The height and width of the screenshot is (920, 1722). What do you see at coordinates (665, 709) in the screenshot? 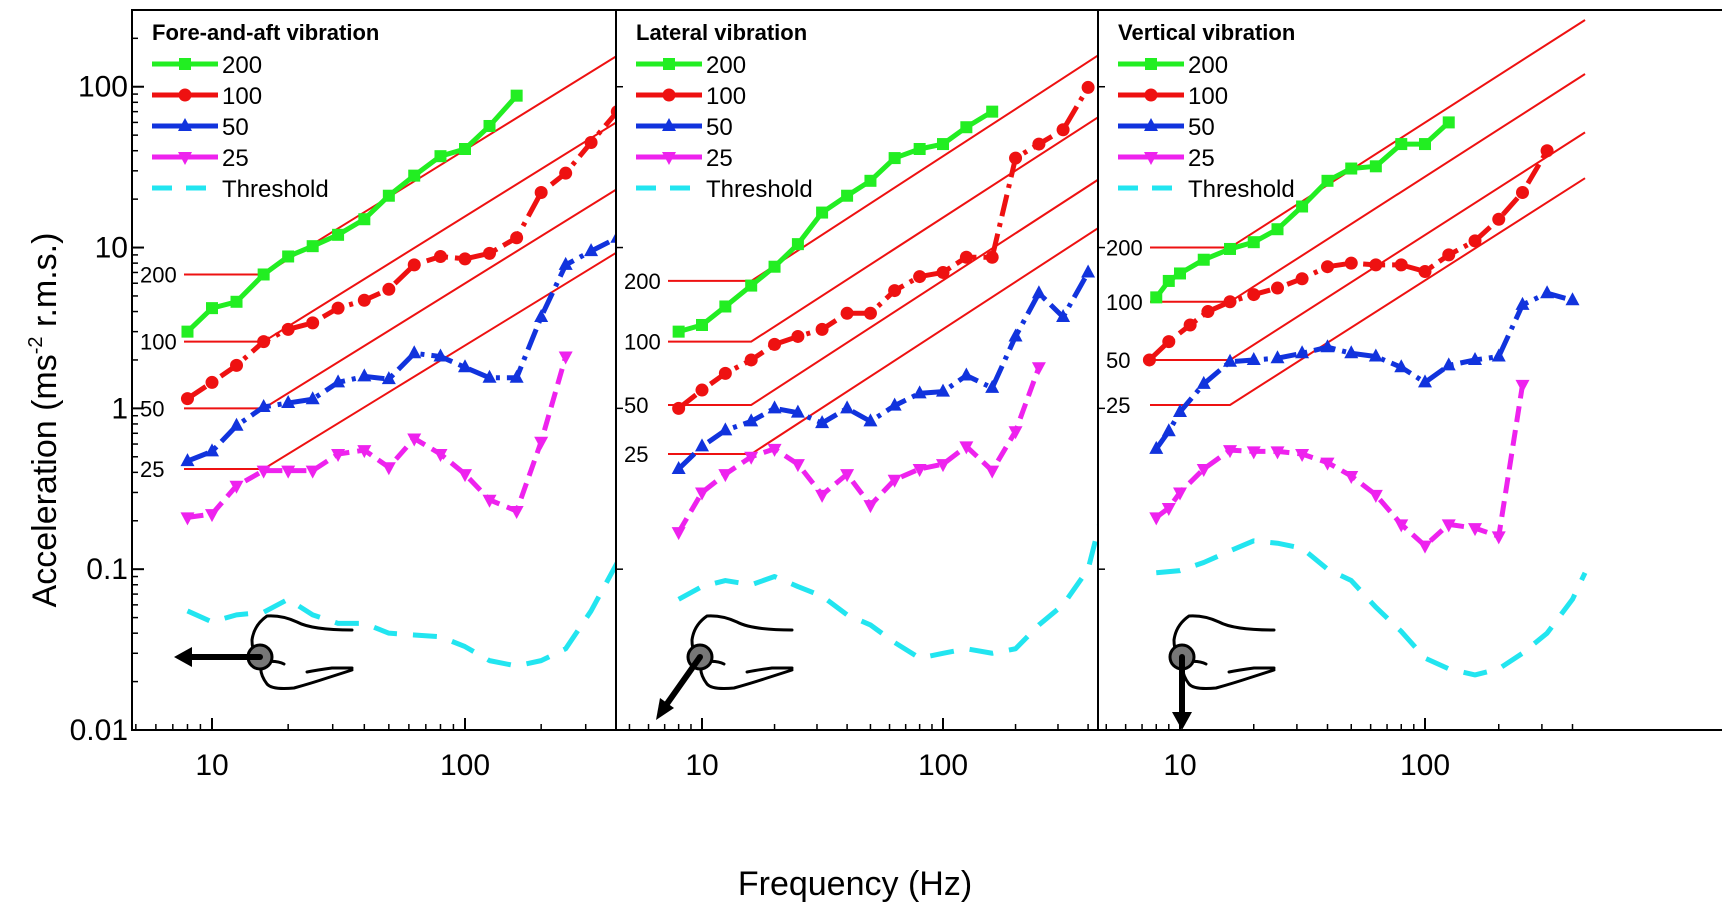
I see `direction-arrow-head` at bounding box center [665, 709].